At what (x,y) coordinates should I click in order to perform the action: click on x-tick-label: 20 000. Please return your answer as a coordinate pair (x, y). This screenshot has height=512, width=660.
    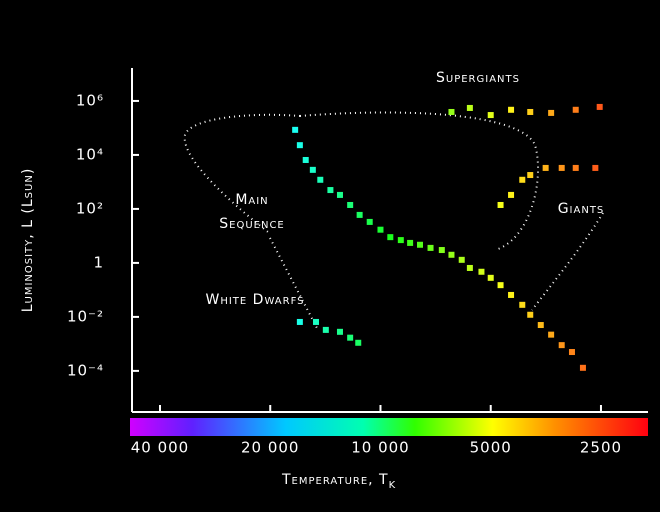
    Looking at the image, I should click on (270, 448).